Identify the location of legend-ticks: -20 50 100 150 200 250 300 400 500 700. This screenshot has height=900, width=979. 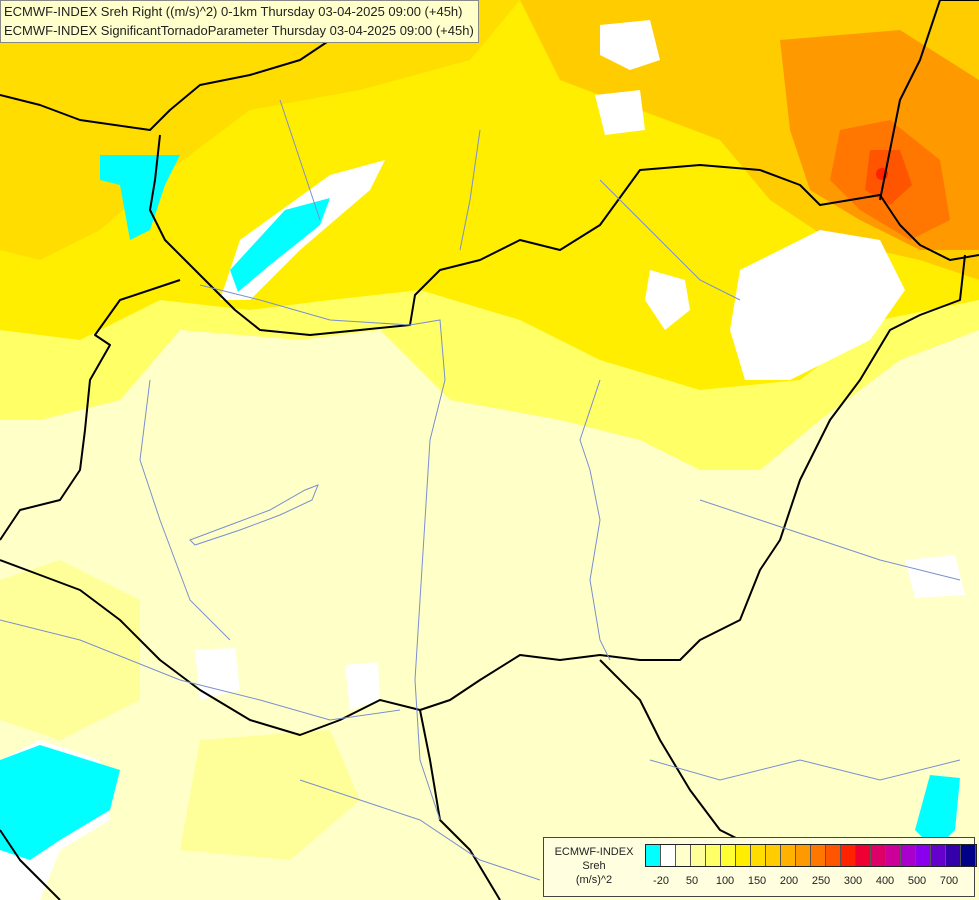
(759, 883).